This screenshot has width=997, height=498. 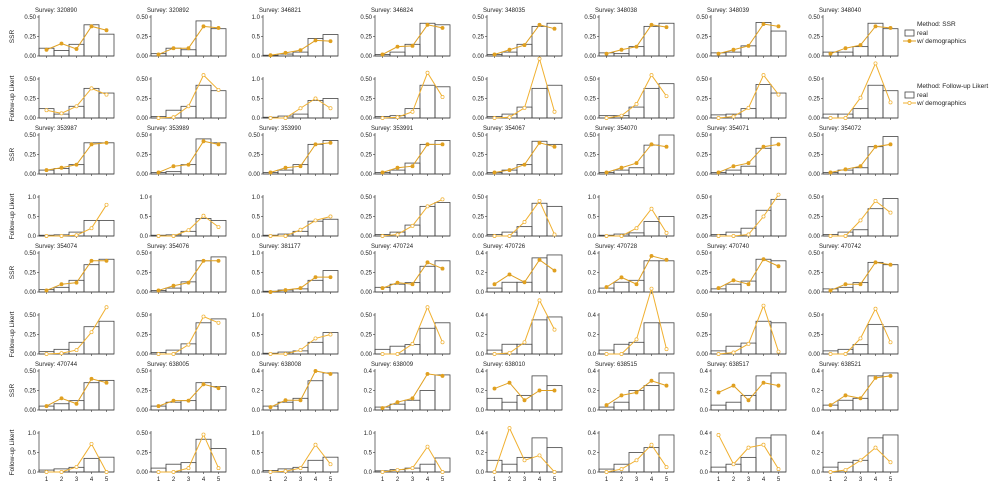 I want to click on survey-label: Survey: 470744, so click(x=56, y=365).